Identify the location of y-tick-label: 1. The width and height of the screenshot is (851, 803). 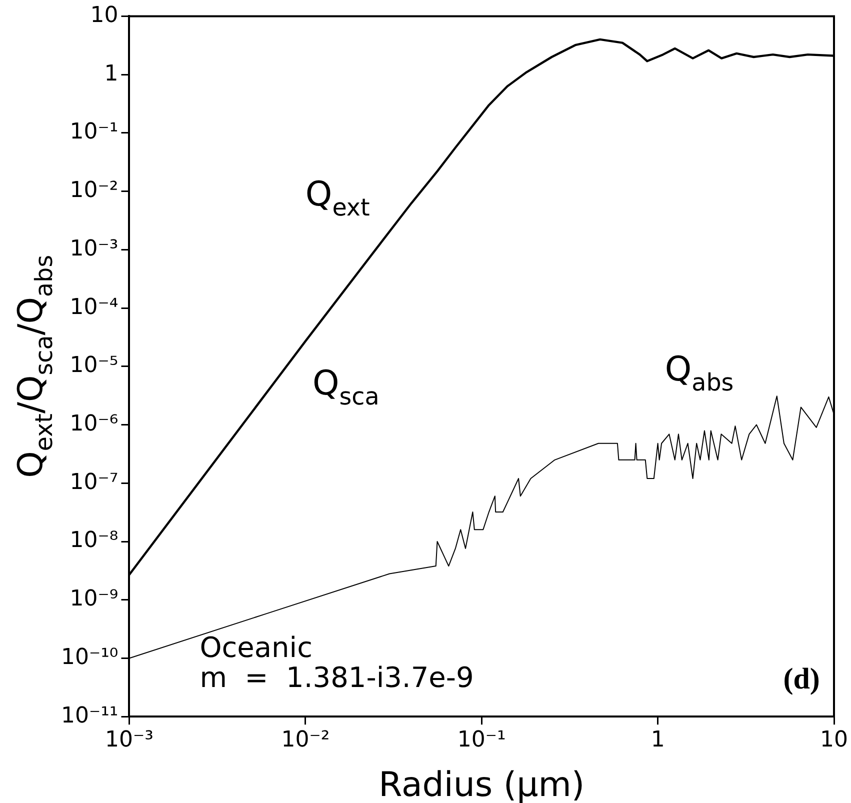
(111, 73).